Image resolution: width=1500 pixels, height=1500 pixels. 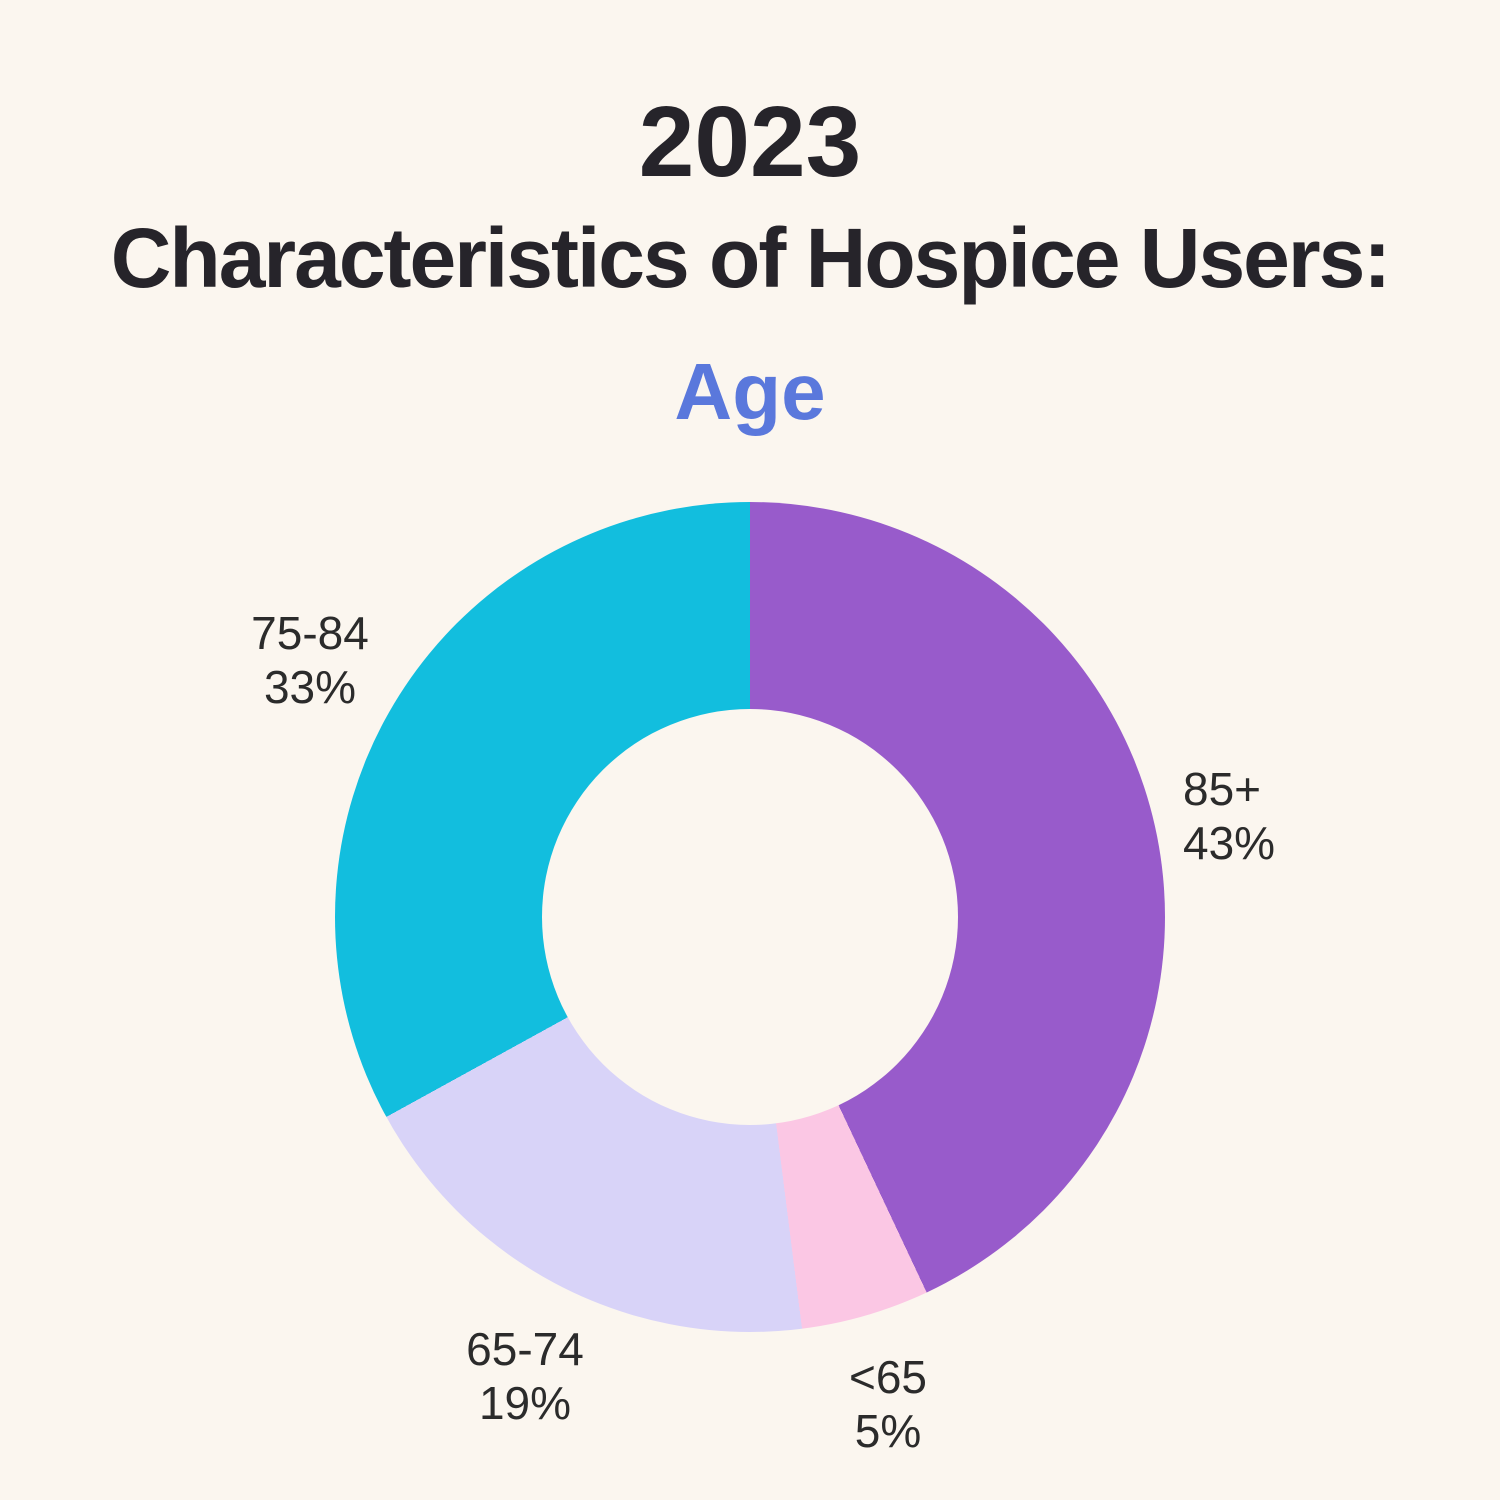 What do you see at coordinates (888, 1404) in the screenshot?
I see `segment-label-under-65: <65 5%` at bounding box center [888, 1404].